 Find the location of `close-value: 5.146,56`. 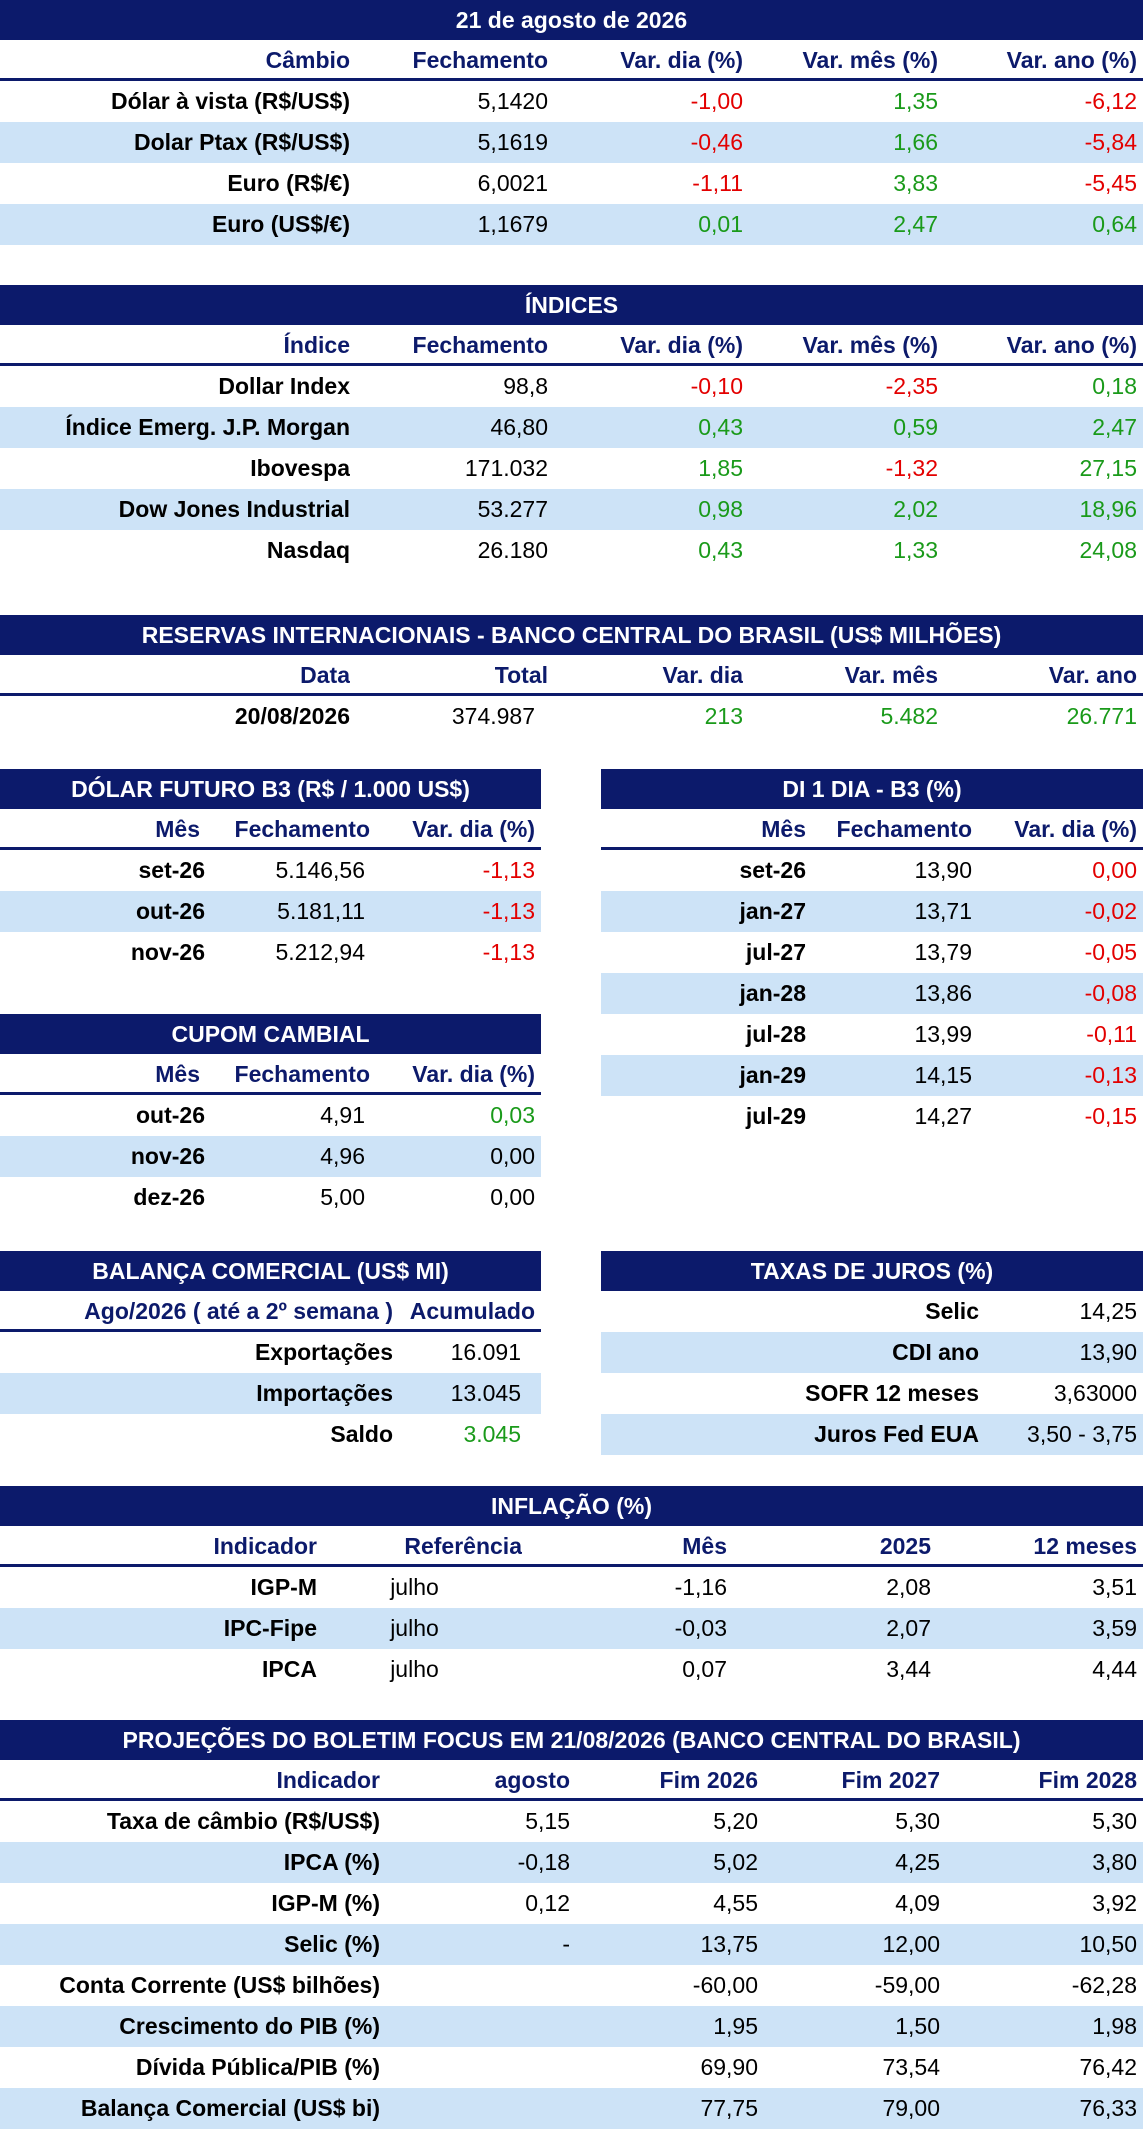

close-value: 5.146,56 is located at coordinates (320, 870).